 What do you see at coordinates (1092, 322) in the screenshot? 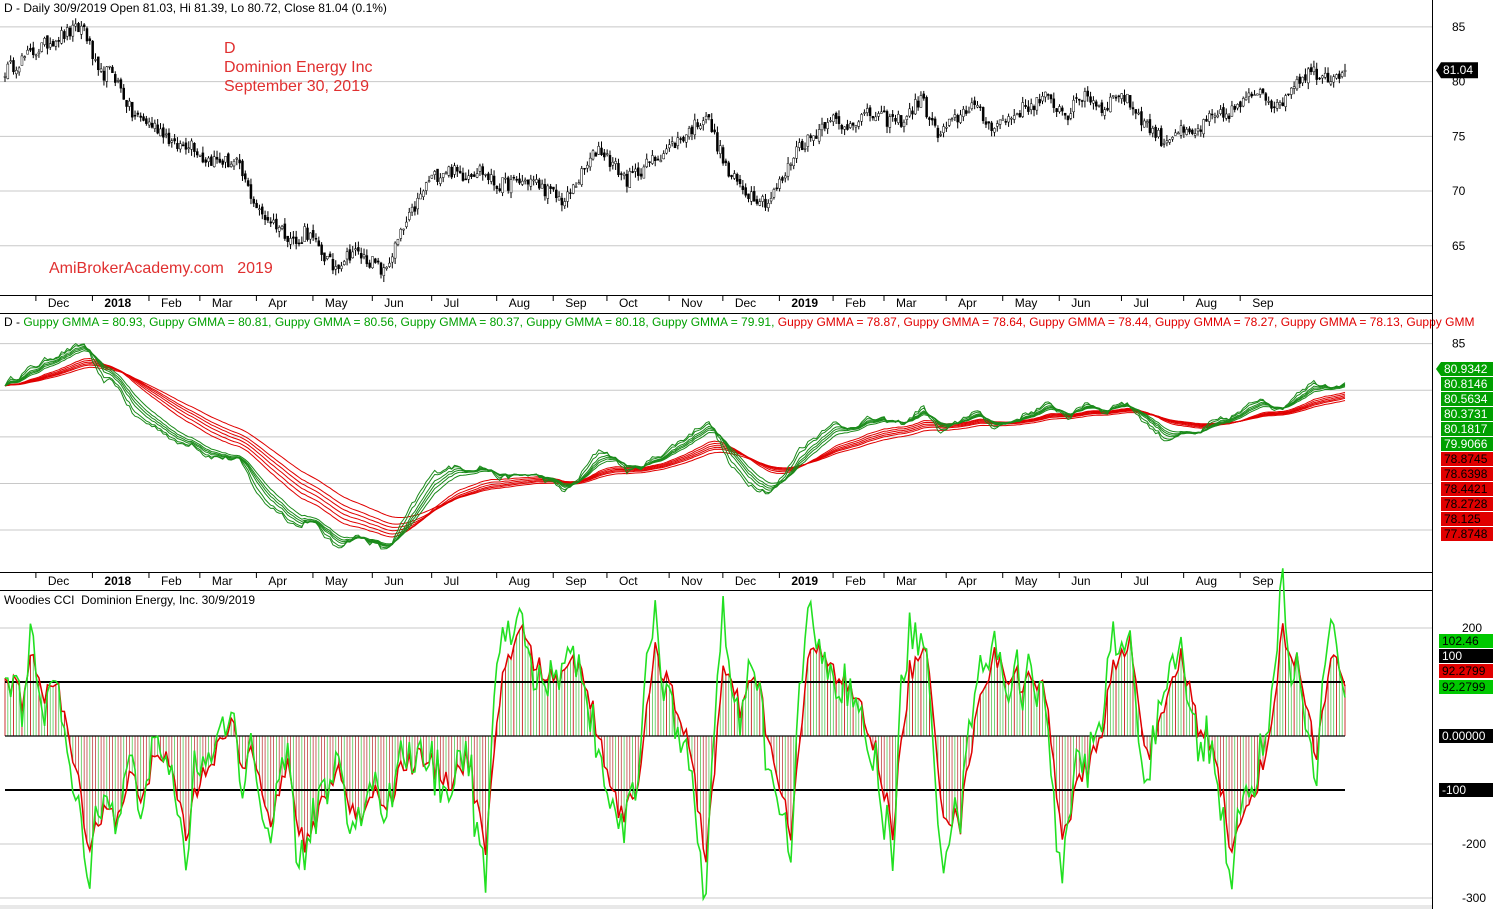
I see `gmma-series-label: Guppy GMMA = 78.44,` at bounding box center [1092, 322].